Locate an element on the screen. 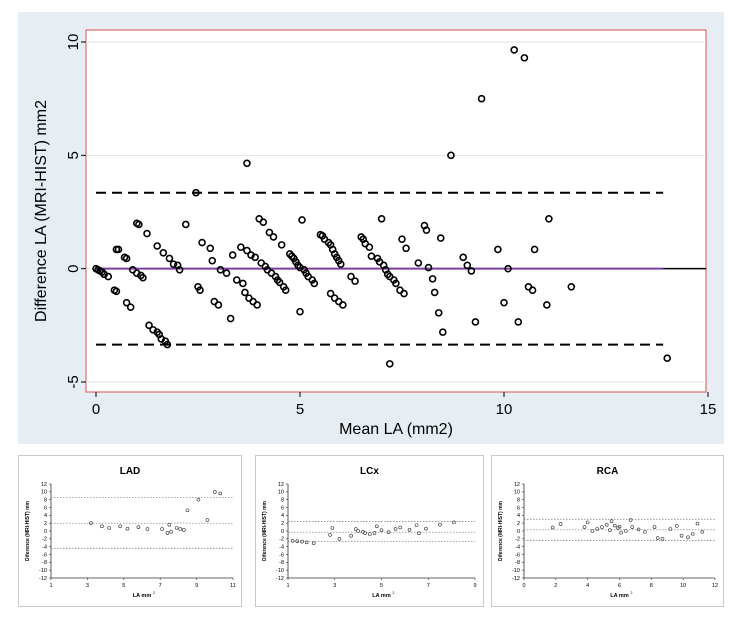  lad-x-tick-label-4: 9 is located at coordinates (196, 586).